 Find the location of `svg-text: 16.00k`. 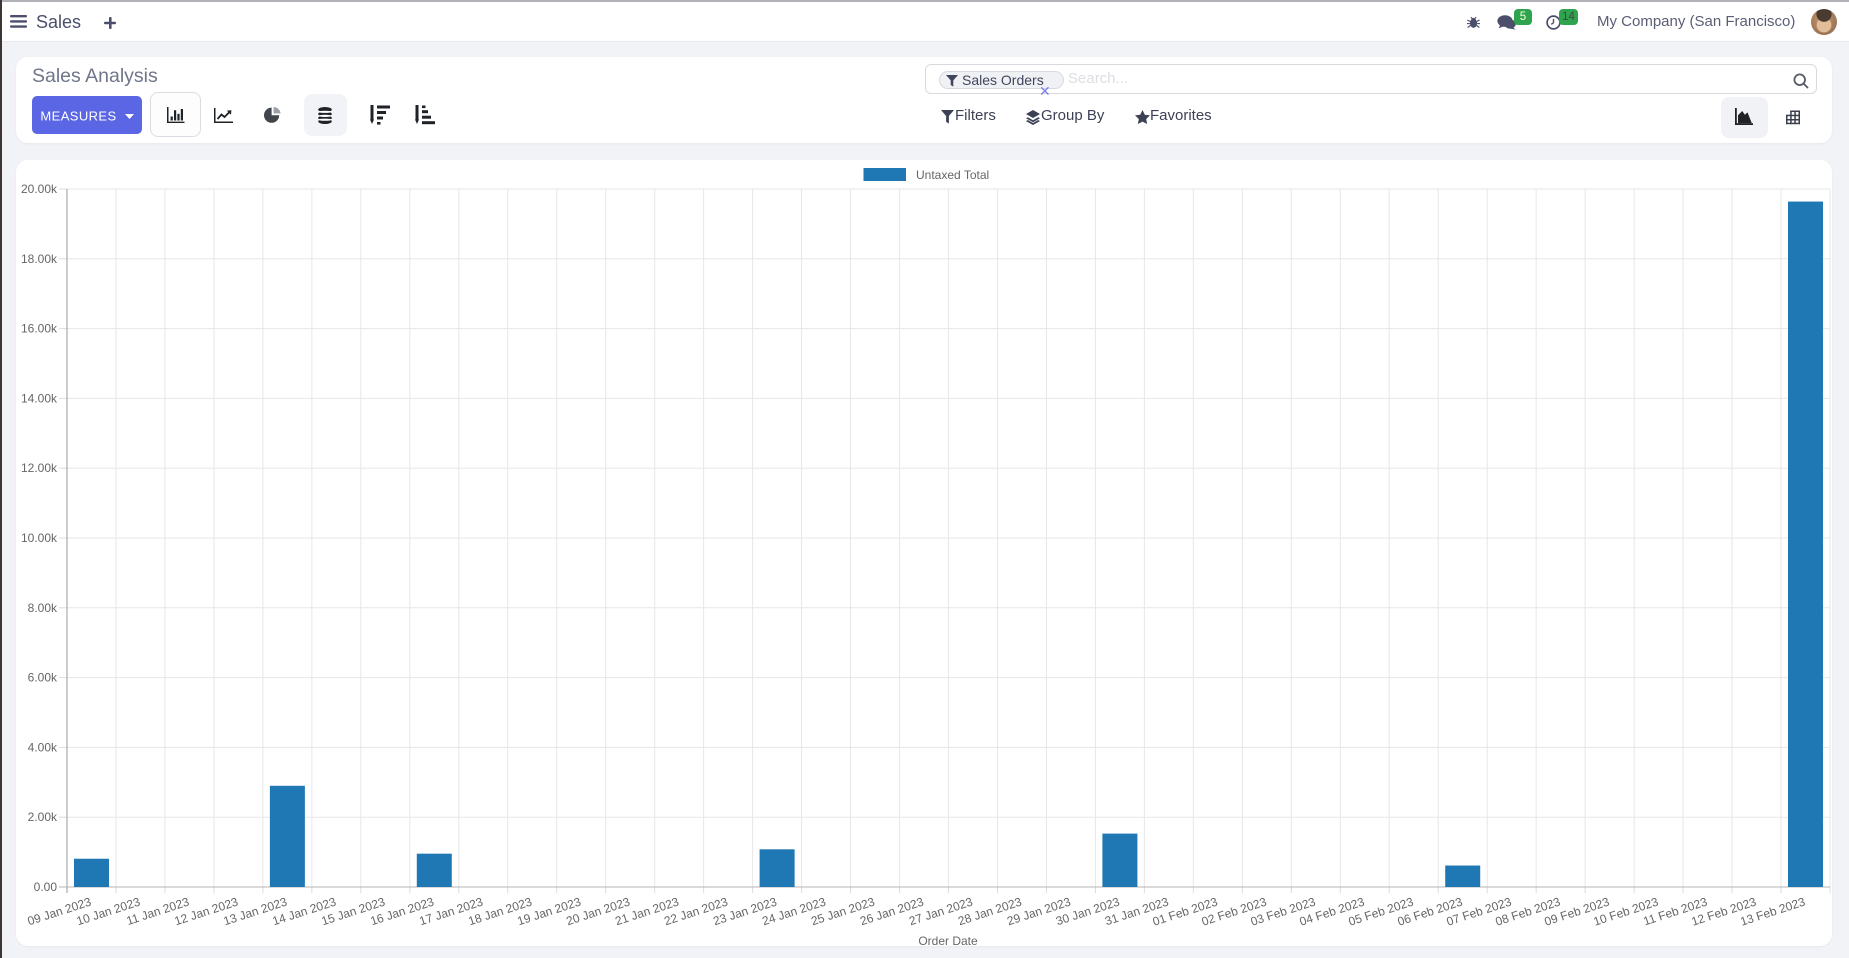

svg-text: 16.00k is located at coordinates (39, 329).